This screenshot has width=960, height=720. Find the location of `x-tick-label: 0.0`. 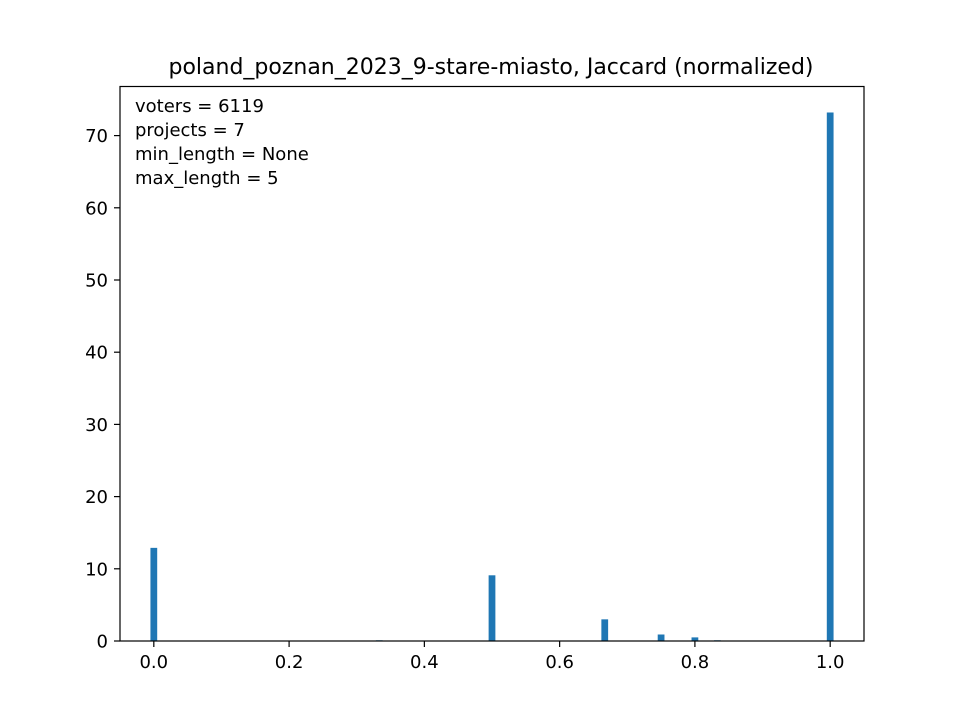

x-tick-label: 0.0 is located at coordinates (153, 662).